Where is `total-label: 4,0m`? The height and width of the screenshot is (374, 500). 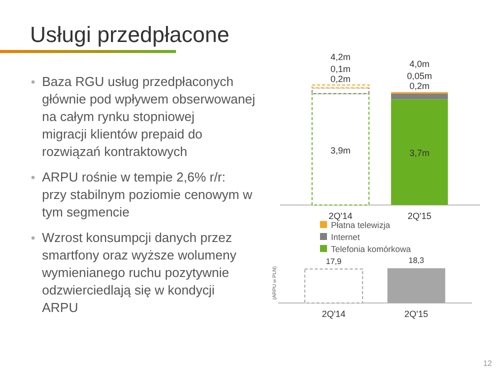
total-label: 4,0m is located at coordinates (419, 64).